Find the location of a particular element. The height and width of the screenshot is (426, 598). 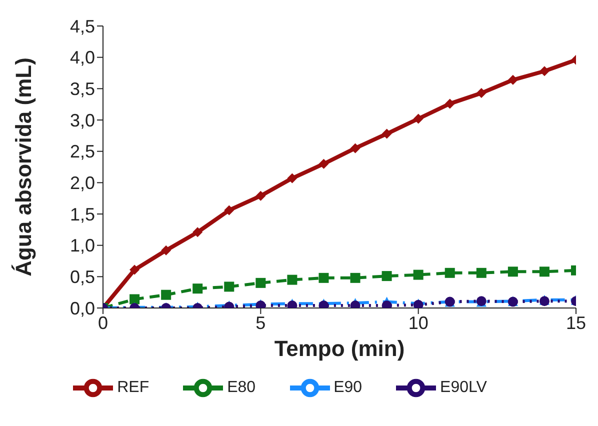

y-tick-label: 1,5 is located at coordinates (82, 214).